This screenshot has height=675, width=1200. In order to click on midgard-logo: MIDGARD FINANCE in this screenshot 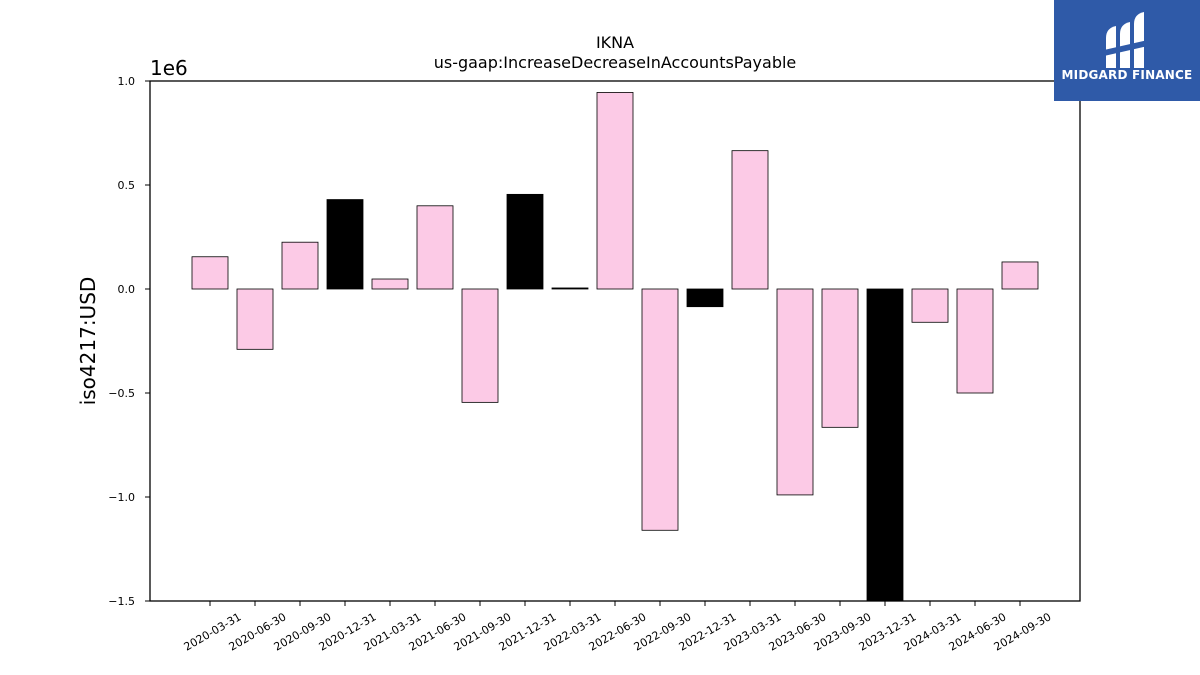, I will do `click(1127, 50)`.